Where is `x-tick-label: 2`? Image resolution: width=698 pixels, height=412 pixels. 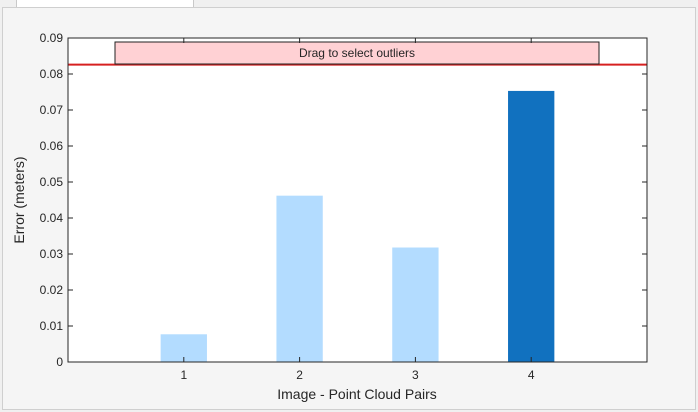
x-tick-label: 2 is located at coordinates (299, 375).